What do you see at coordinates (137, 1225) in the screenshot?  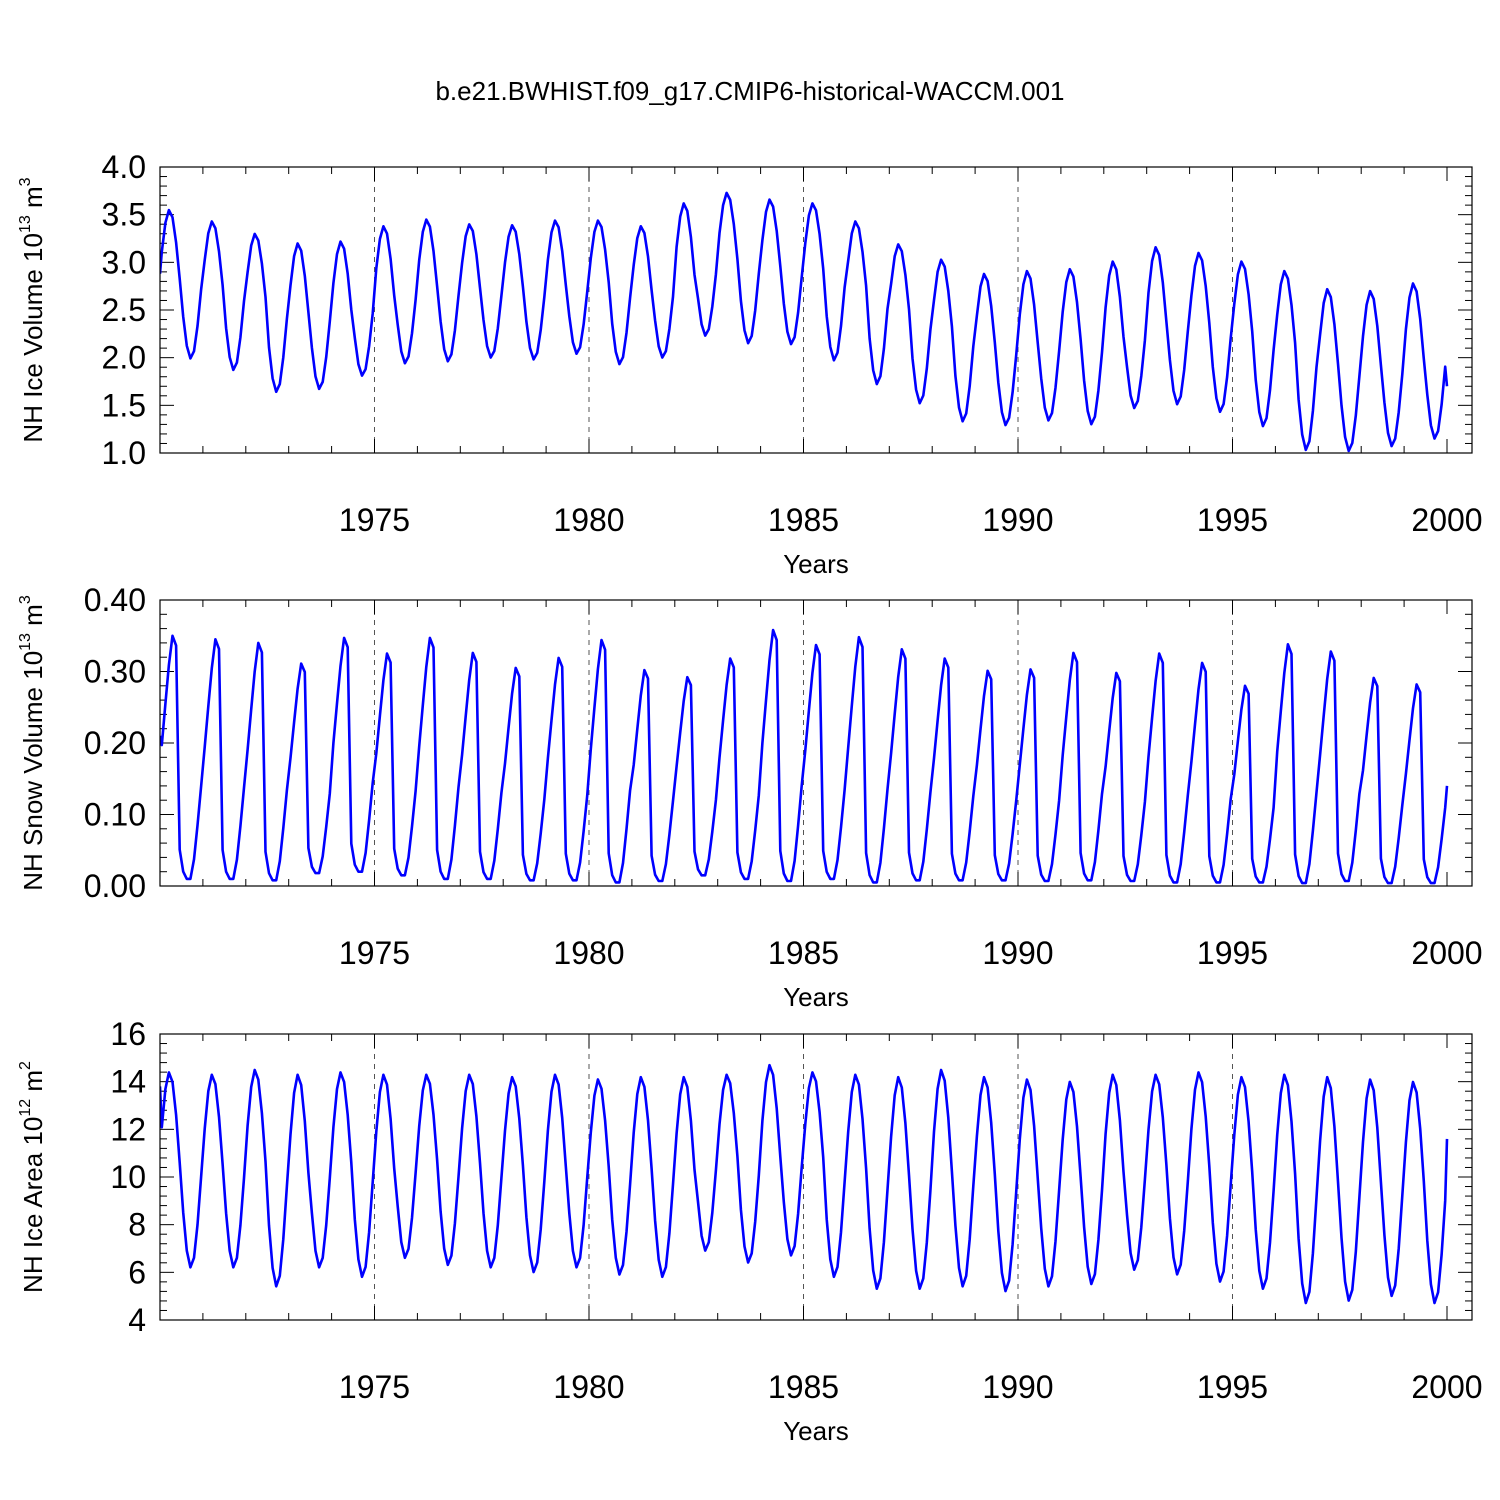 I see `y-tick-label: 8` at bounding box center [137, 1225].